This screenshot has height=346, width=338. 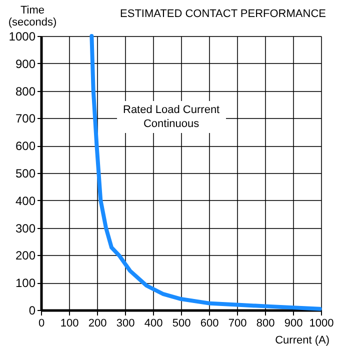 What do you see at coordinates (25, 228) in the screenshot?
I see `y-tick-label: 300` at bounding box center [25, 228].